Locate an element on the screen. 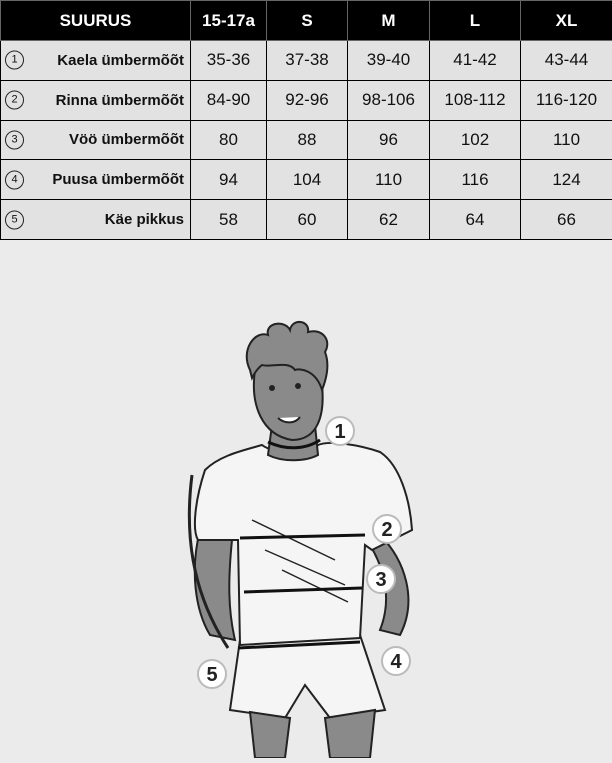 The height and width of the screenshot is (763, 612). header-15-17a: 15-17a is located at coordinates (229, 21).